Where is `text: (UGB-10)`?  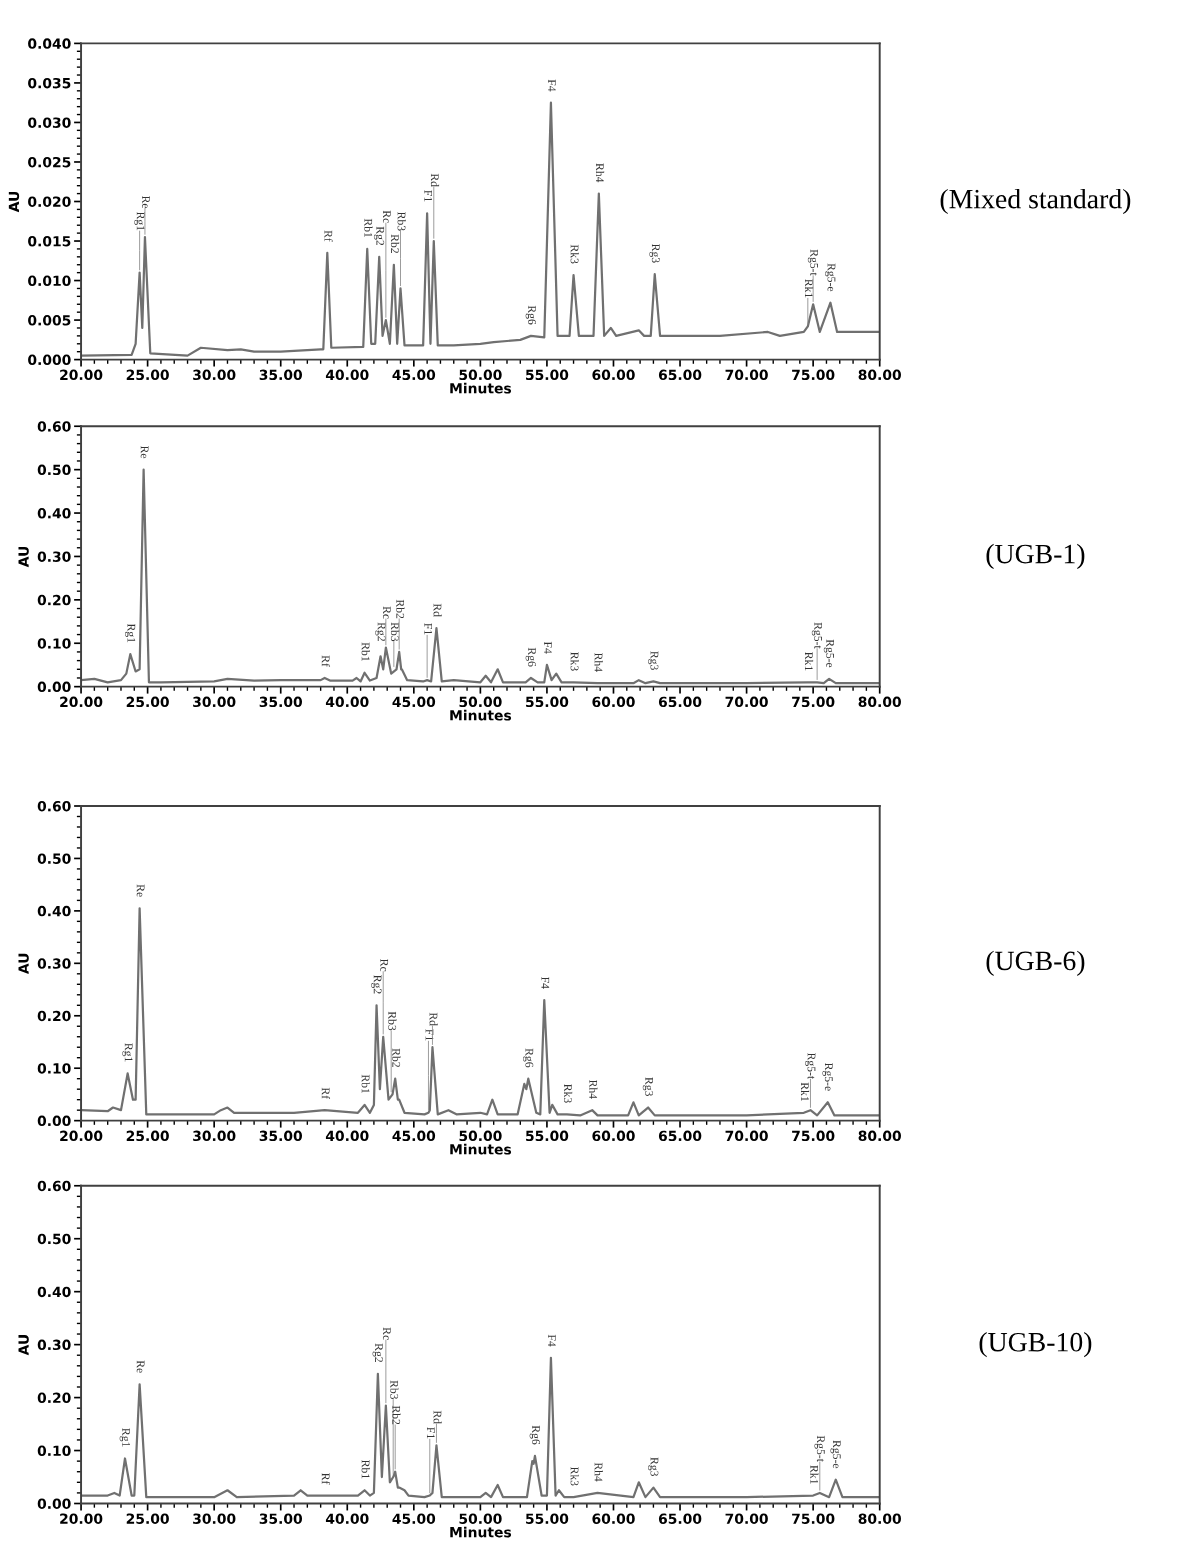
text: (UGB-10) is located at coordinates (1035, 1345).